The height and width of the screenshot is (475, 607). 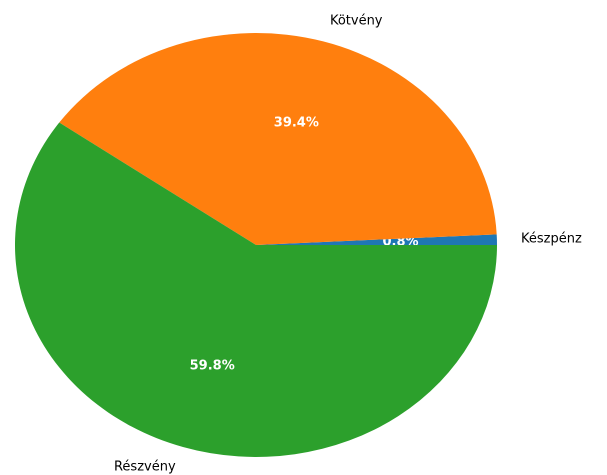 I want to click on slice-label-0: Készpénz, so click(x=551, y=239).